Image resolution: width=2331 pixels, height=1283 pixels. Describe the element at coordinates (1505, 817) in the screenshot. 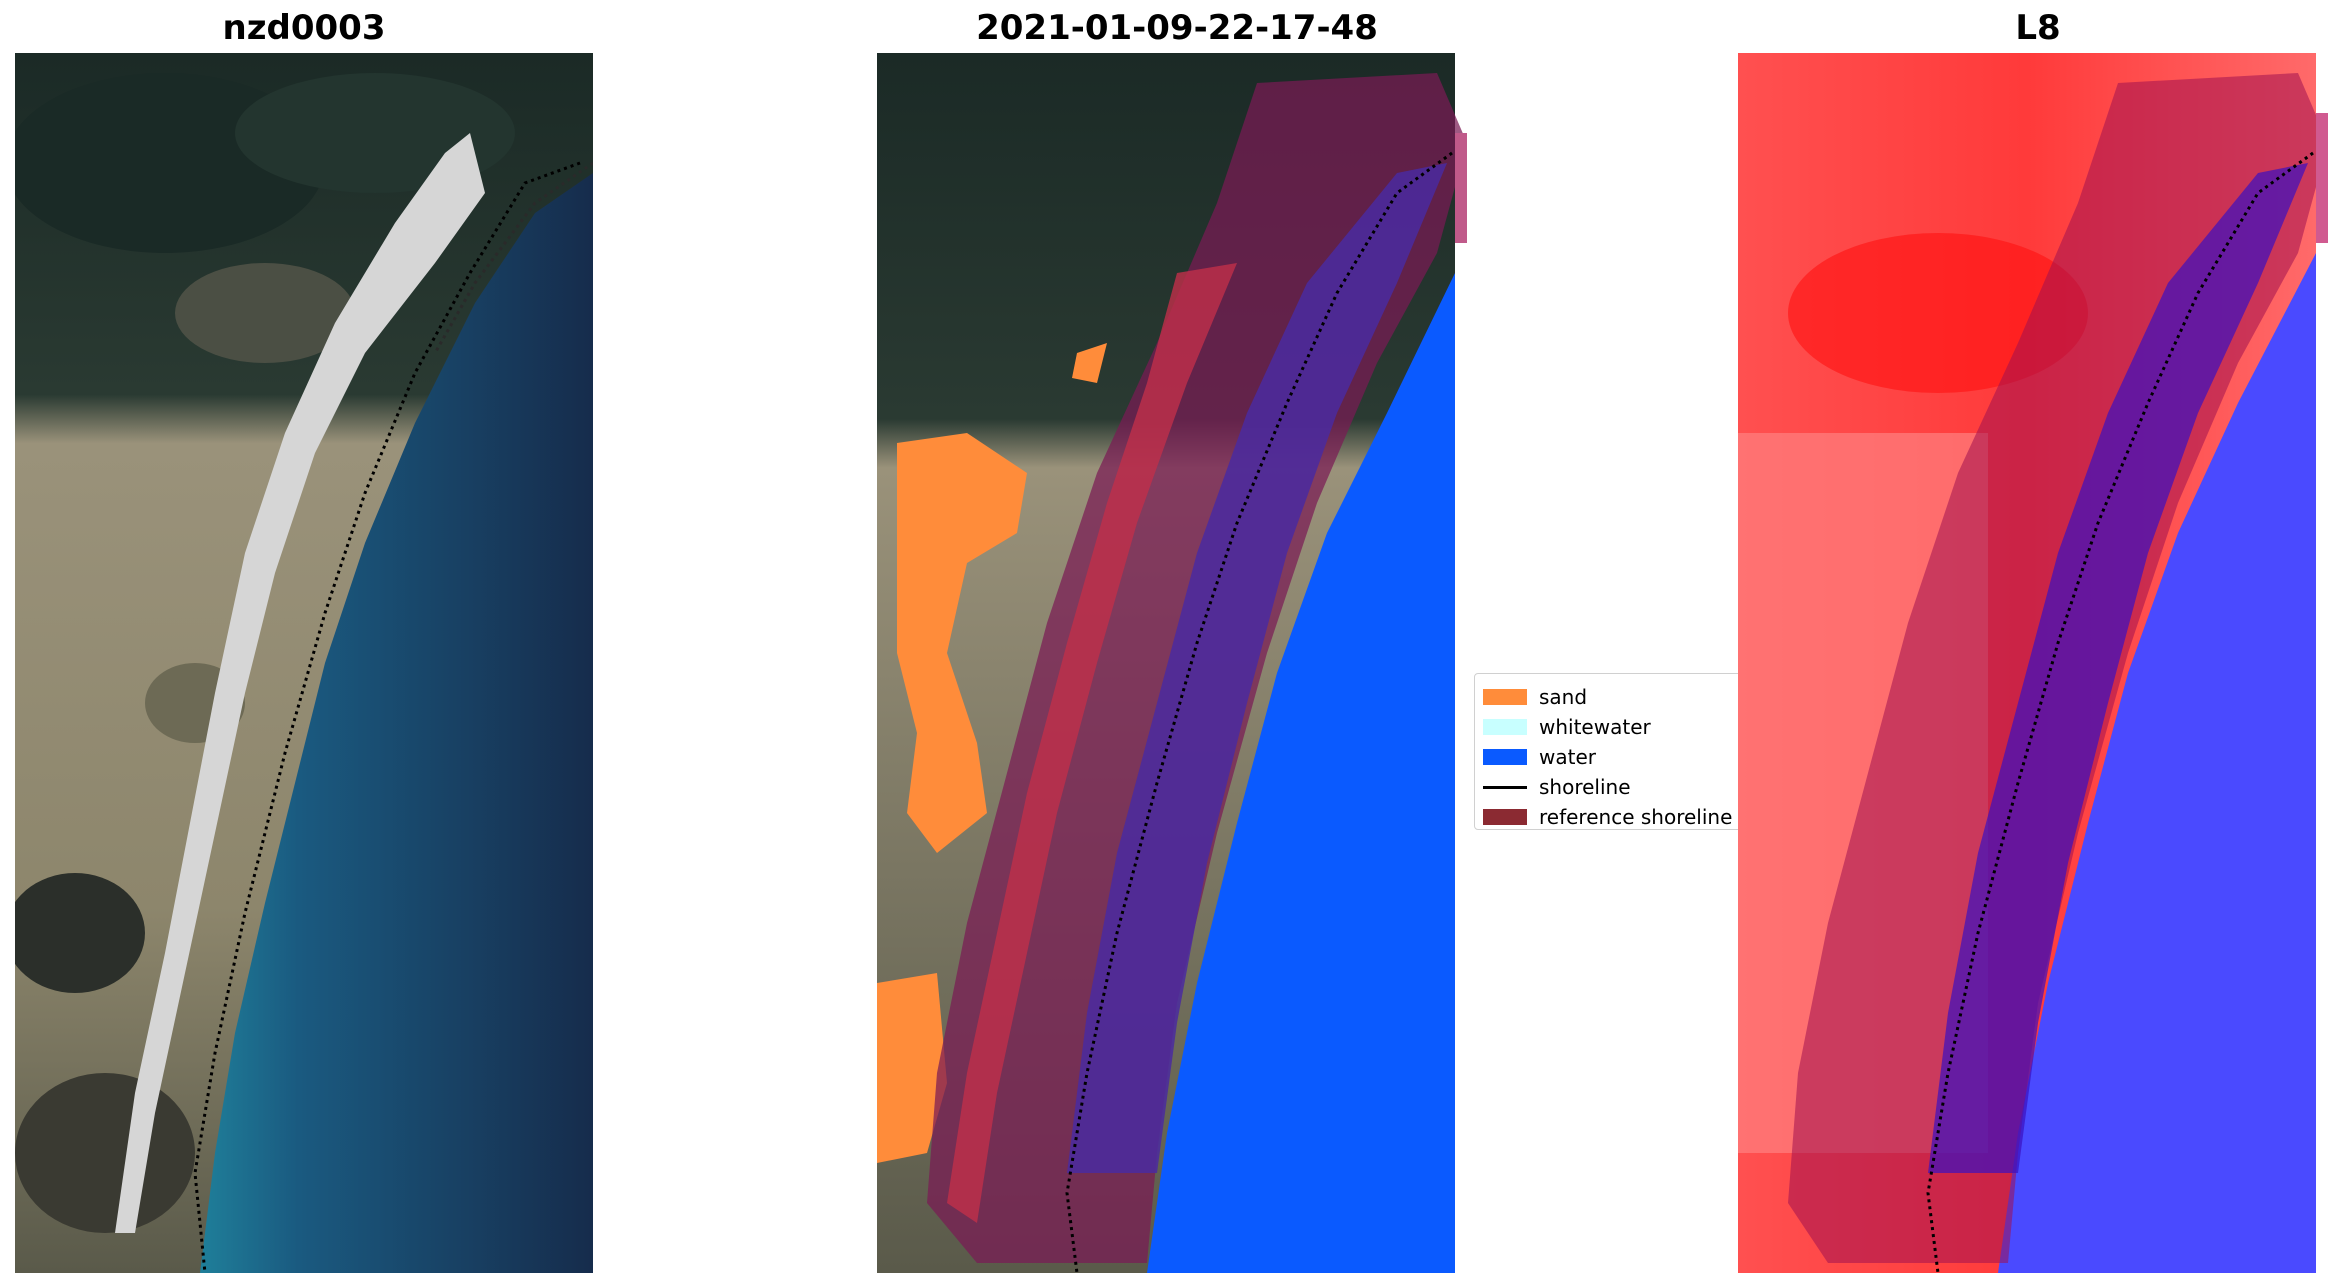

I see `reference-shoreline-swatch-icon` at that location.